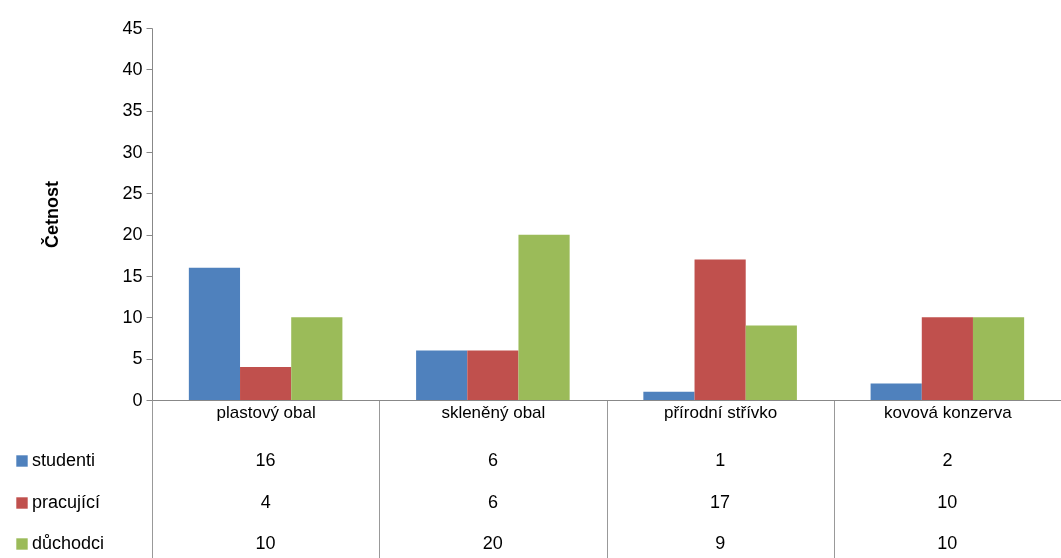  What do you see at coordinates (720, 543) in the screenshot?
I see `data-label: 9` at bounding box center [720, 543].